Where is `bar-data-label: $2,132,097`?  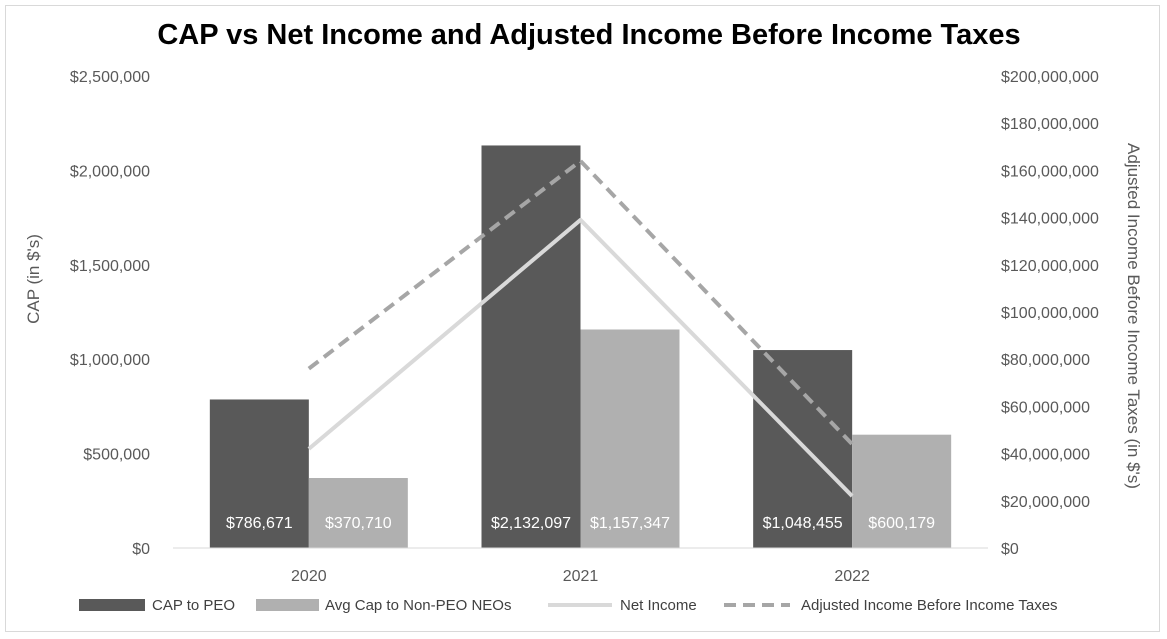
bar-data-label: $2,132,097 is located at coordinates (531, 523).